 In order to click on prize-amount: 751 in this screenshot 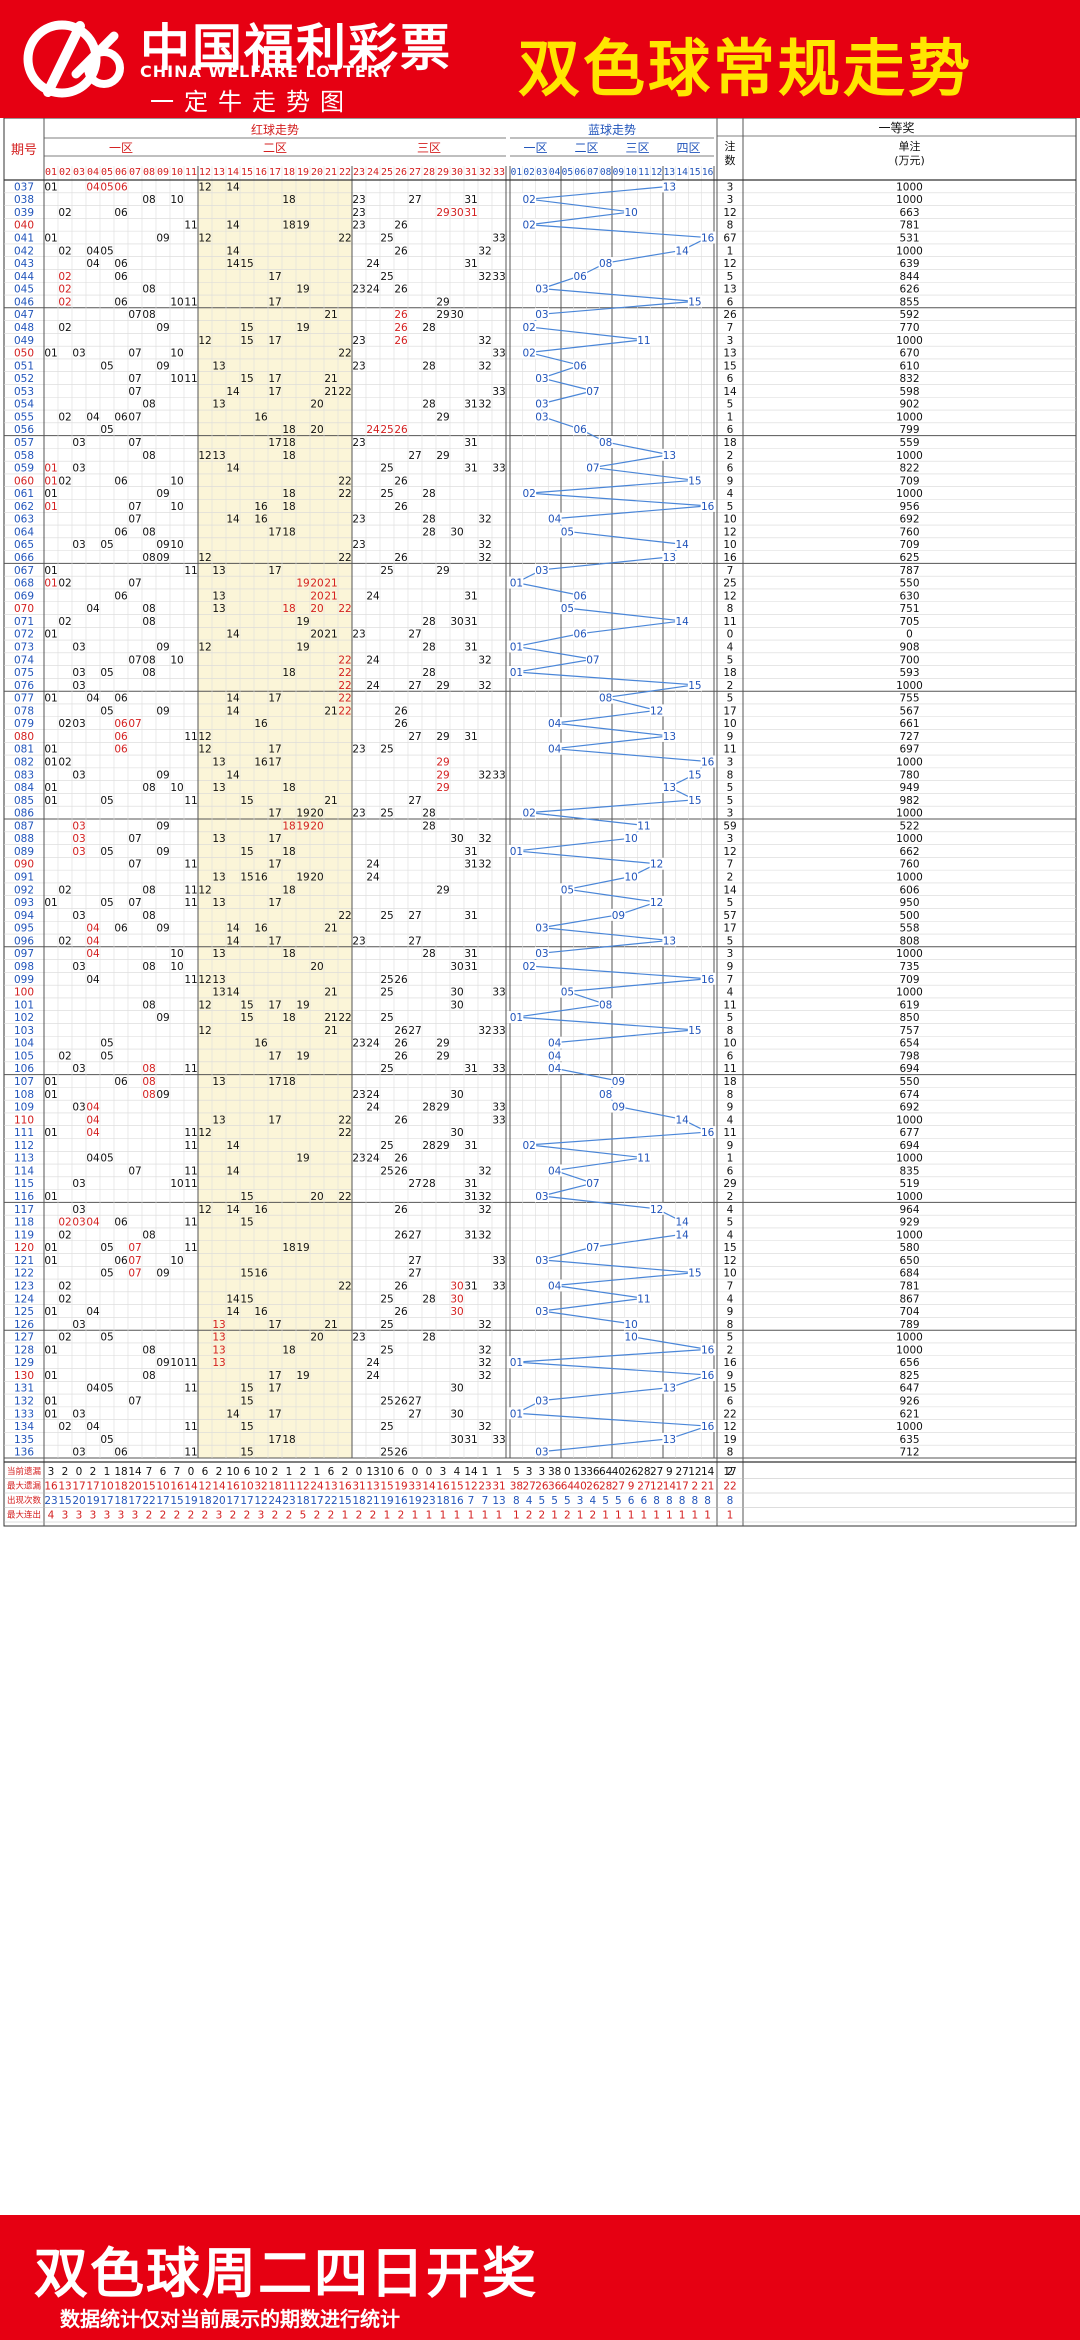, I will do `click(909, 609)`.